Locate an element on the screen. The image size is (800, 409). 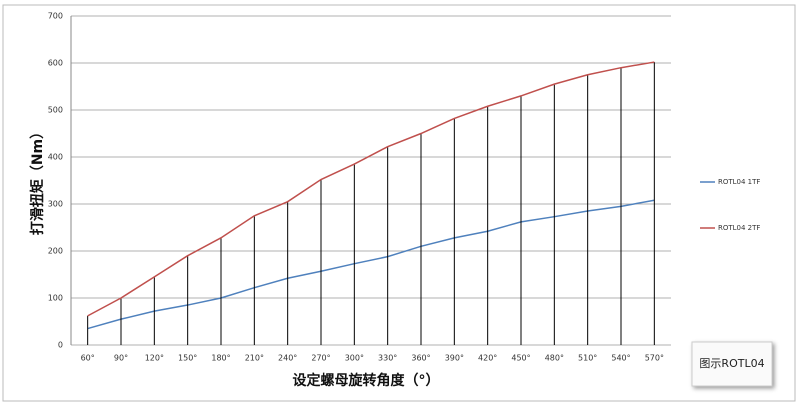
x-tick-label: 270° is located at coordinates (320, 358).